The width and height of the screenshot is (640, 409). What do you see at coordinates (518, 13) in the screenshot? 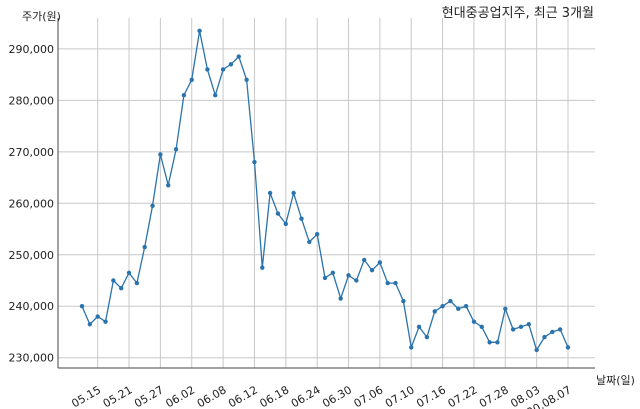
I see `chart-title: 현대중공업지주, 최근 3개월` at bounding box center [518, 13].